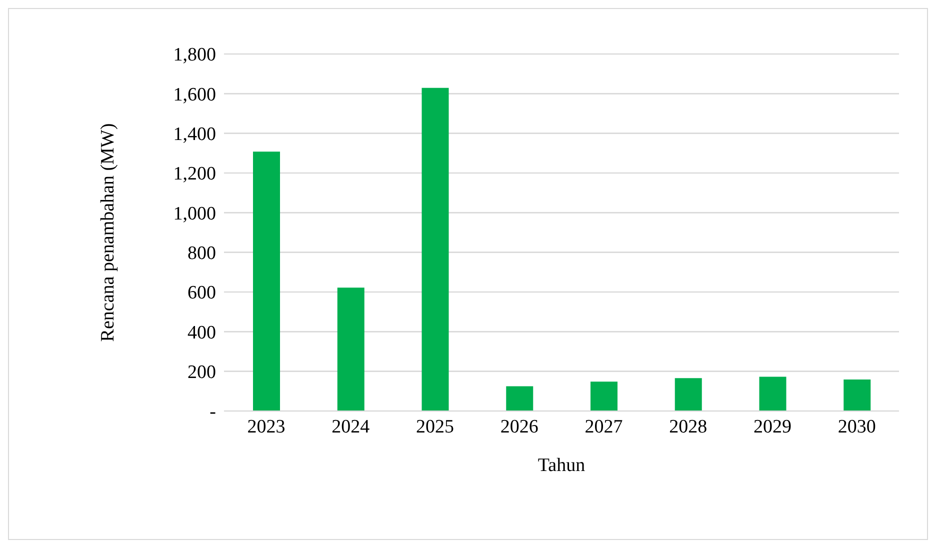 This screenshot has height=549, width=936. I want to click on x-tick-label: 2029, so click(772, 427).